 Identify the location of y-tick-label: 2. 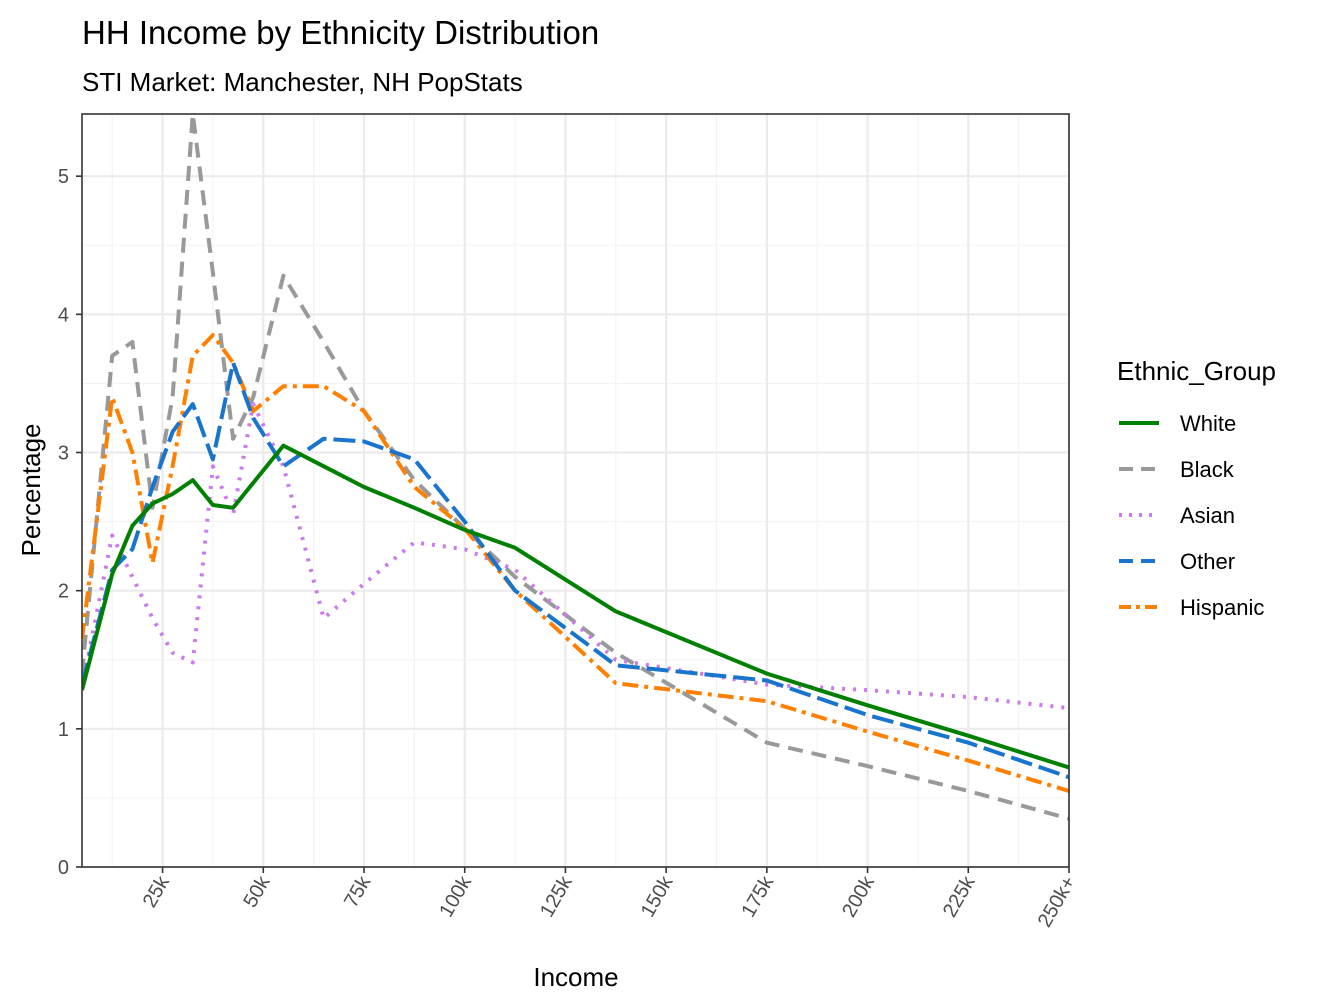
(63, 592).